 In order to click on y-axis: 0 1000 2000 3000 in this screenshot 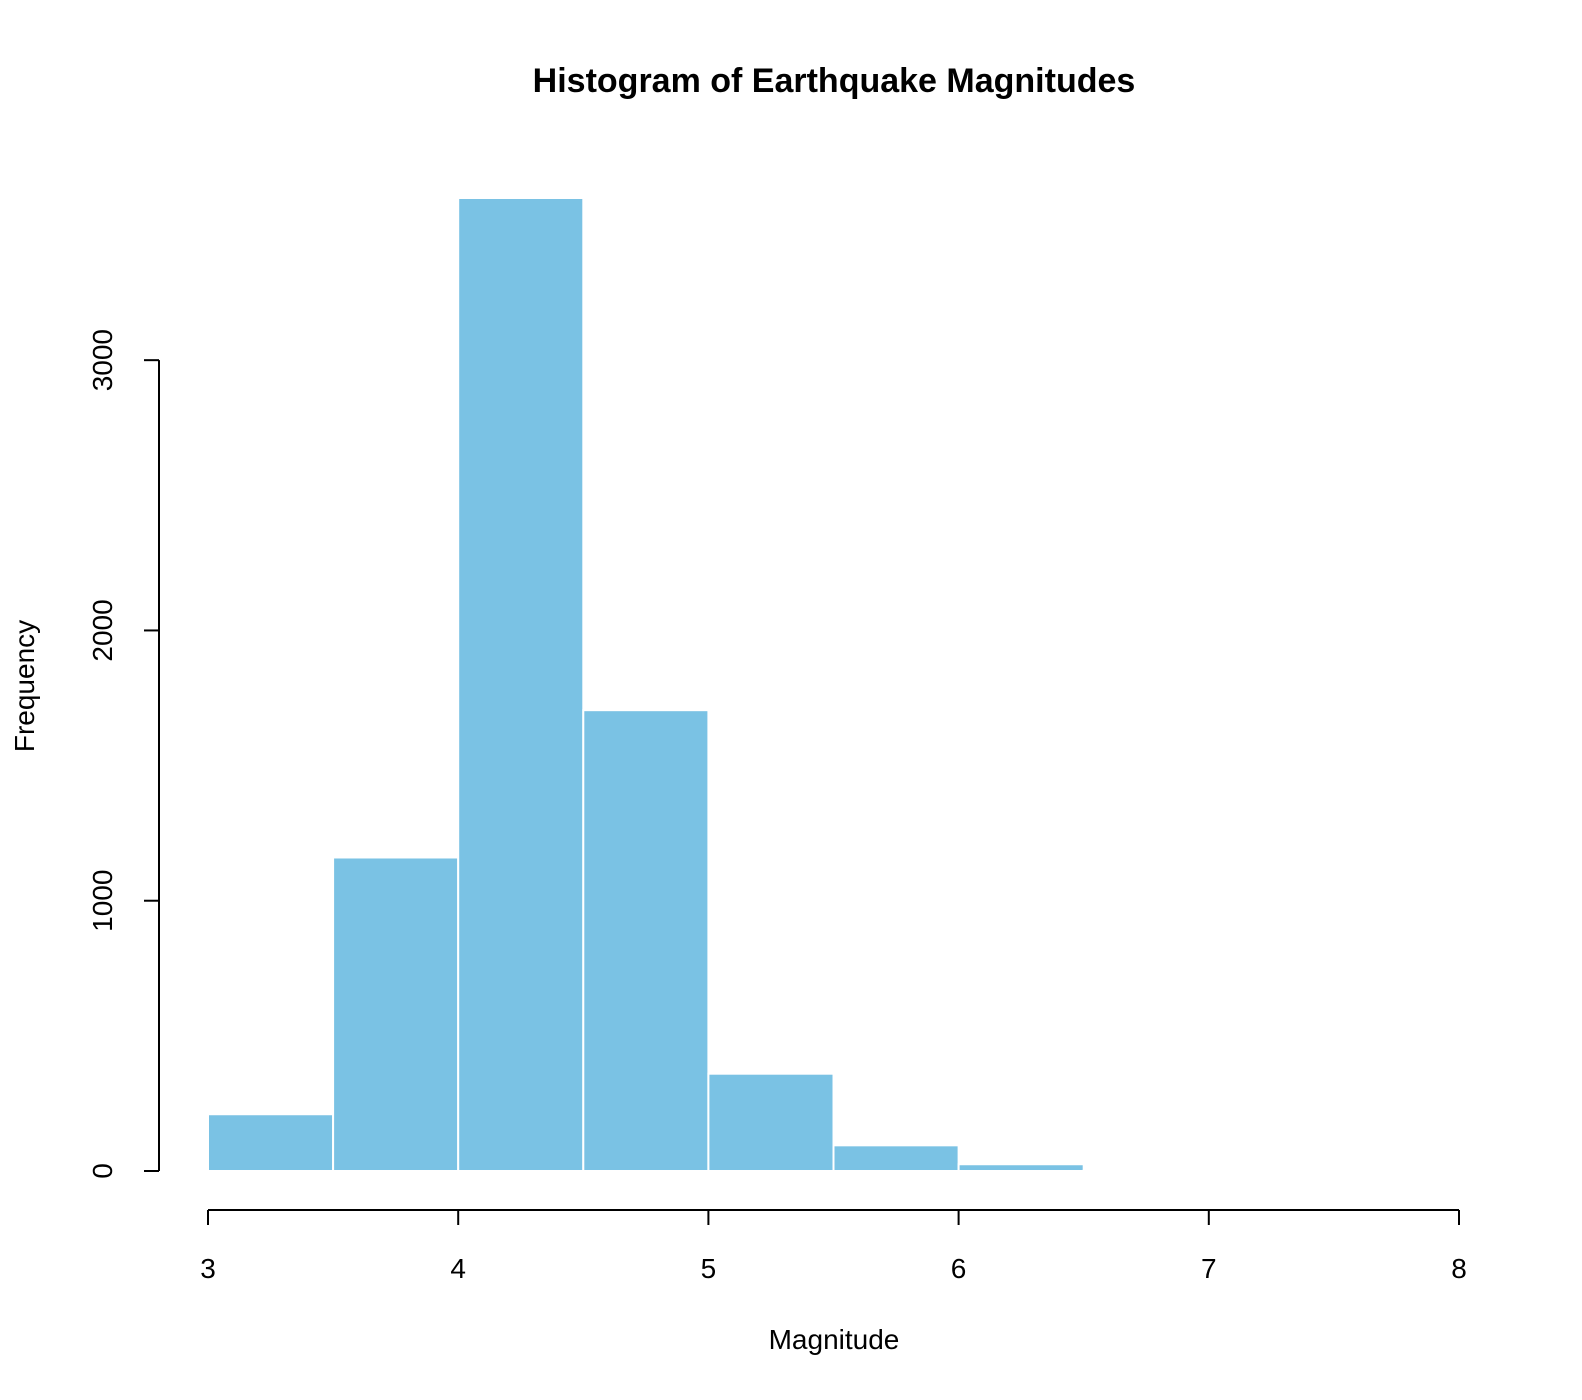, I will do `click(123, 754)`.